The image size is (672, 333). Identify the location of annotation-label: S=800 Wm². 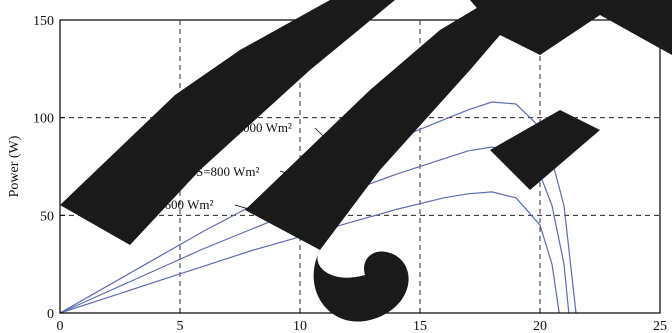
(227, 171).